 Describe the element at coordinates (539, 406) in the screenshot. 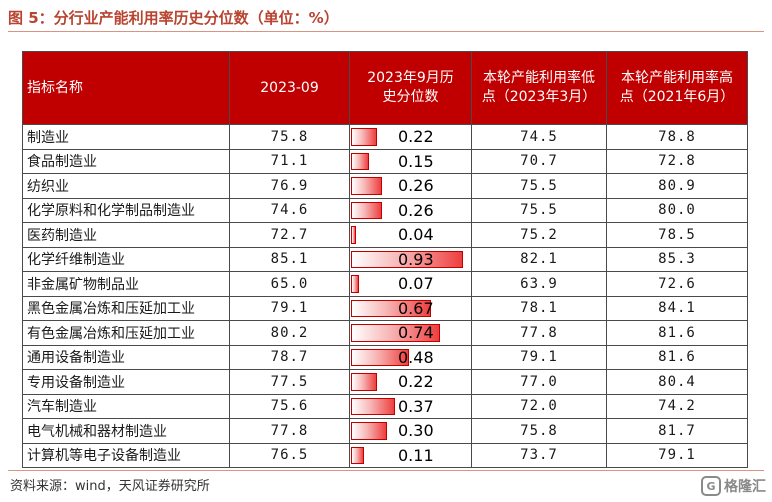

I see `row-low-value: 72.0` at that location.